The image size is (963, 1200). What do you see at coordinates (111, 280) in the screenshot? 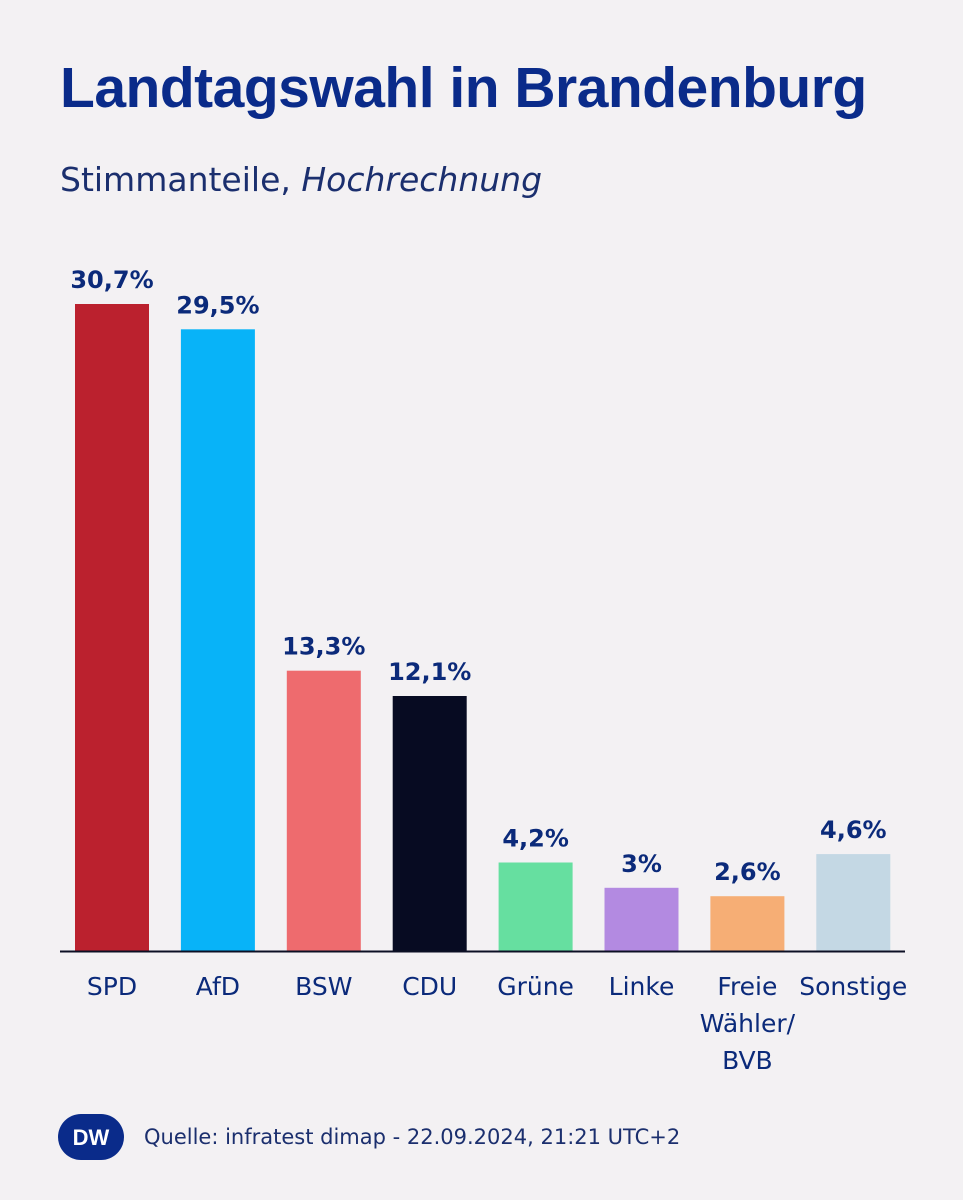
I see `value-label: 30,7%` at bounding box center [111, 280].